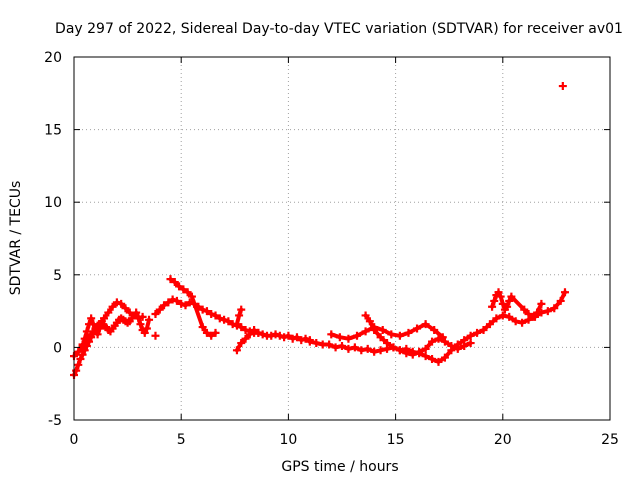 The height and width of the screenshot is (480, 640). Describe the element at coordinates (53, 131) in the screenshot. I see `y-tick-label: 15` at that location.